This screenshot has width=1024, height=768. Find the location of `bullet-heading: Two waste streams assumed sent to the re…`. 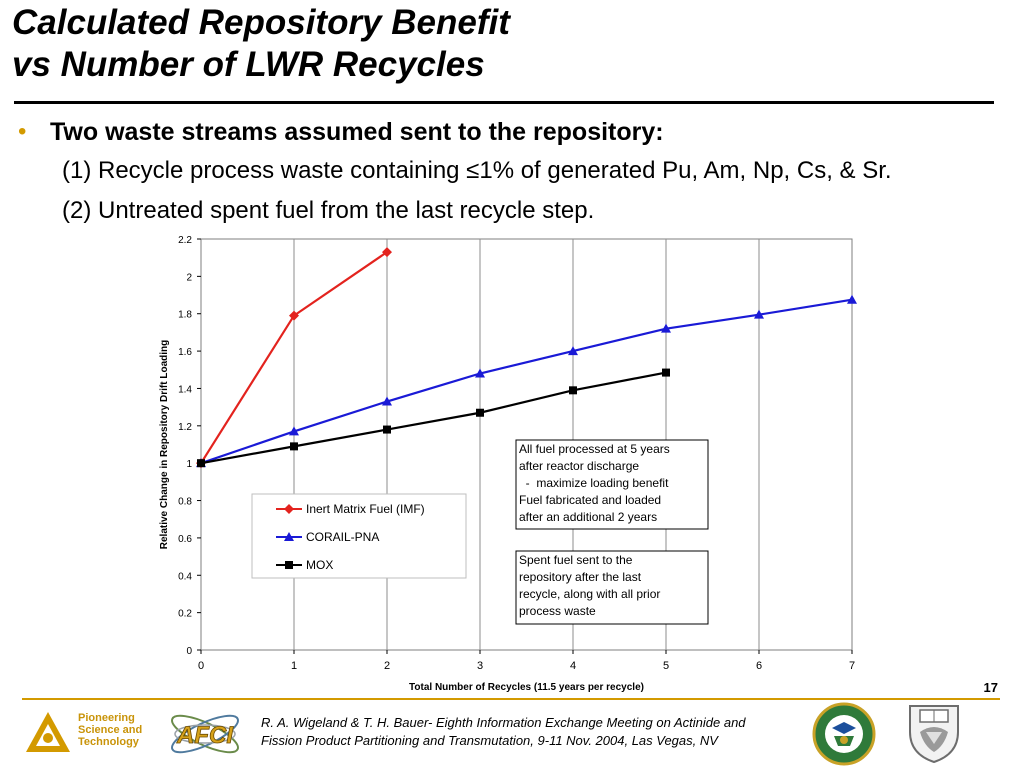

bullet-heading: Two waste streams assumed sent to the re… is located at coordinates (357, 132).